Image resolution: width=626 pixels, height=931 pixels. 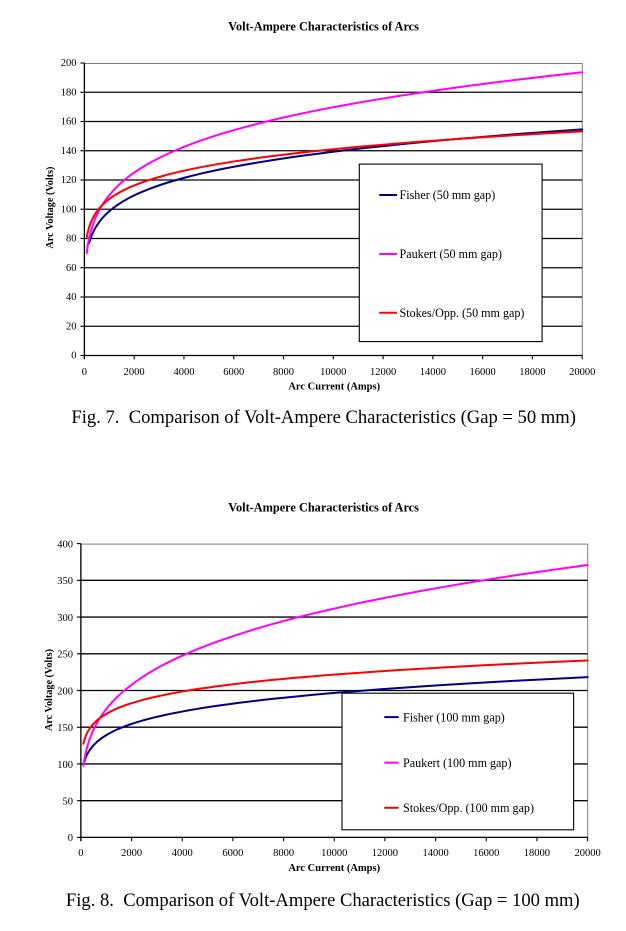 I want to click on svg-text: 80, so click(x=71, y=239).